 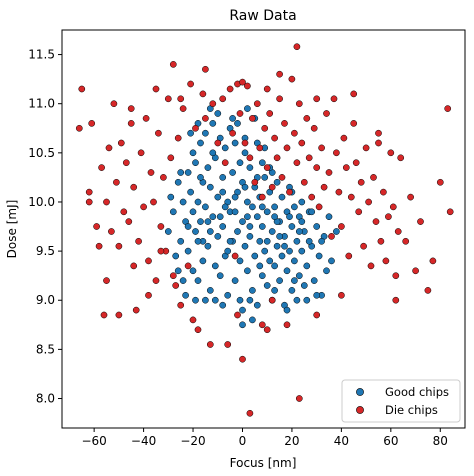 What do you see at coordinates (41, 104) in the screenshot?
I see `y-tick-label: 11.0` at bounding box center [41, 104].